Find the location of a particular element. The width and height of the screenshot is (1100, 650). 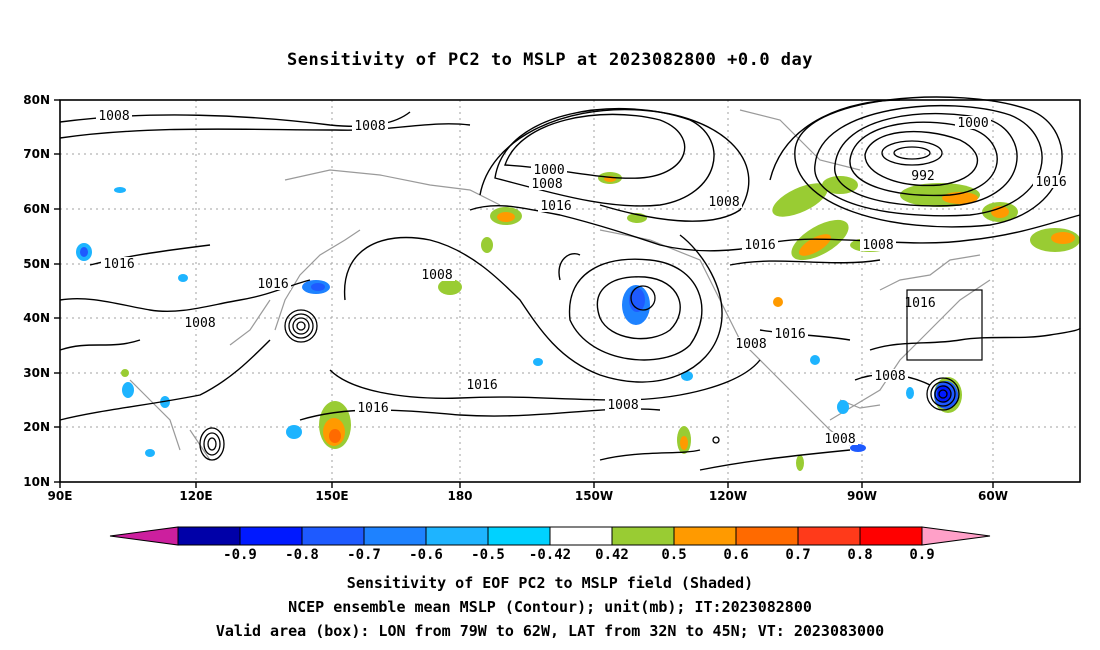

valid-area-box is located at coordinates (944, 325).